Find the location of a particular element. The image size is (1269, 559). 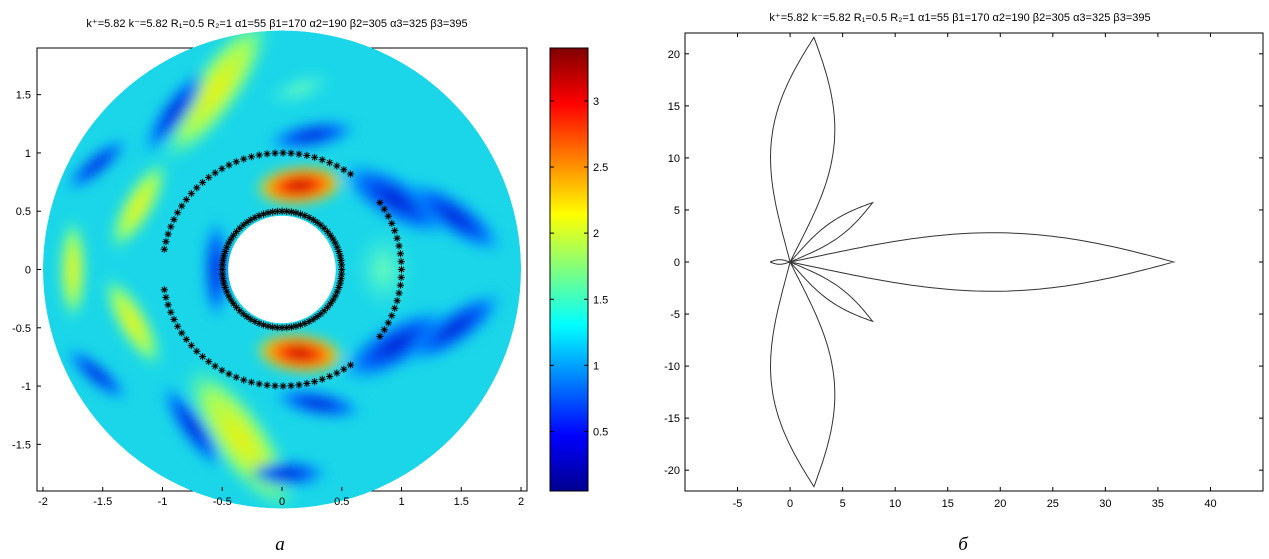

x-tick-label: -0.5 is located at coordinates (222, 502).